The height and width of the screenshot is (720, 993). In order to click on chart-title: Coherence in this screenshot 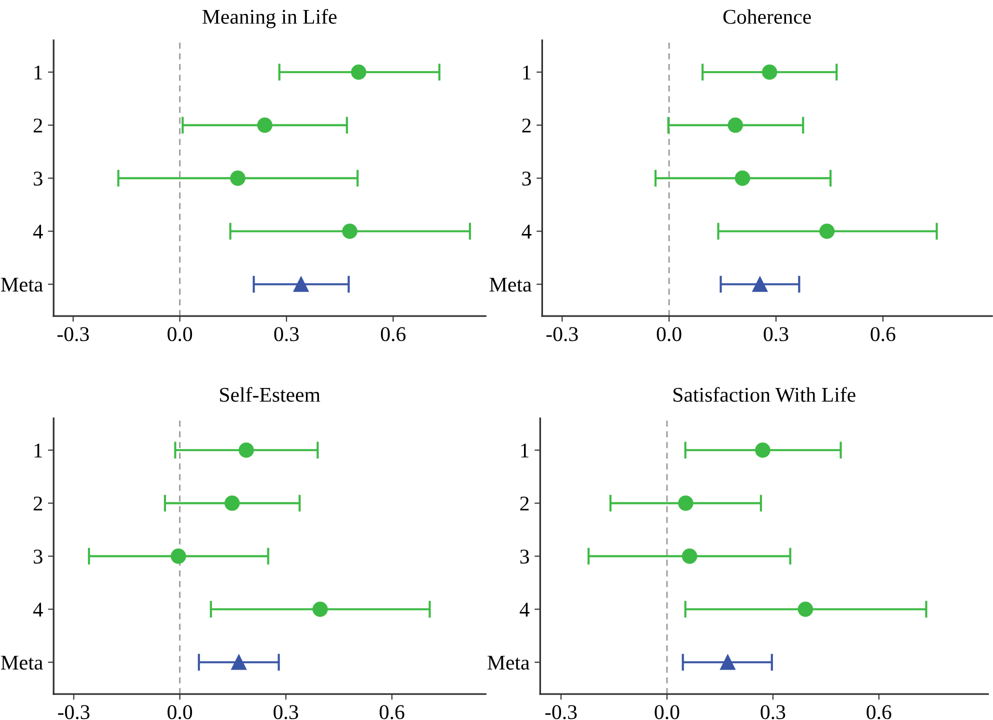, I will do `click(767, 16)`.